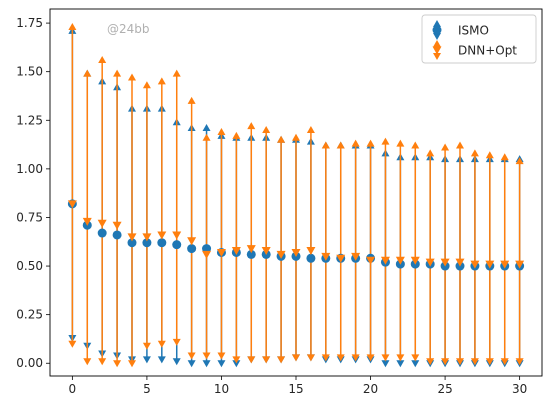 The width and height of the screenshot is (556, 413). I want to click on x-tick-label: 5, so click(147, 389).